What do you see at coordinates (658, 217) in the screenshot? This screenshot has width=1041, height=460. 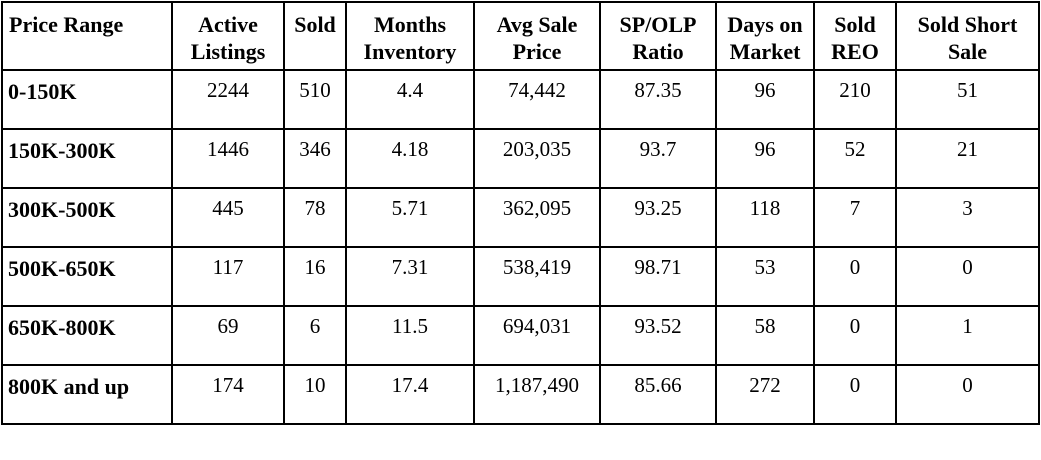 I see `sp-olp-ratio-cell: 93.25` at bounding box center [658, 217].